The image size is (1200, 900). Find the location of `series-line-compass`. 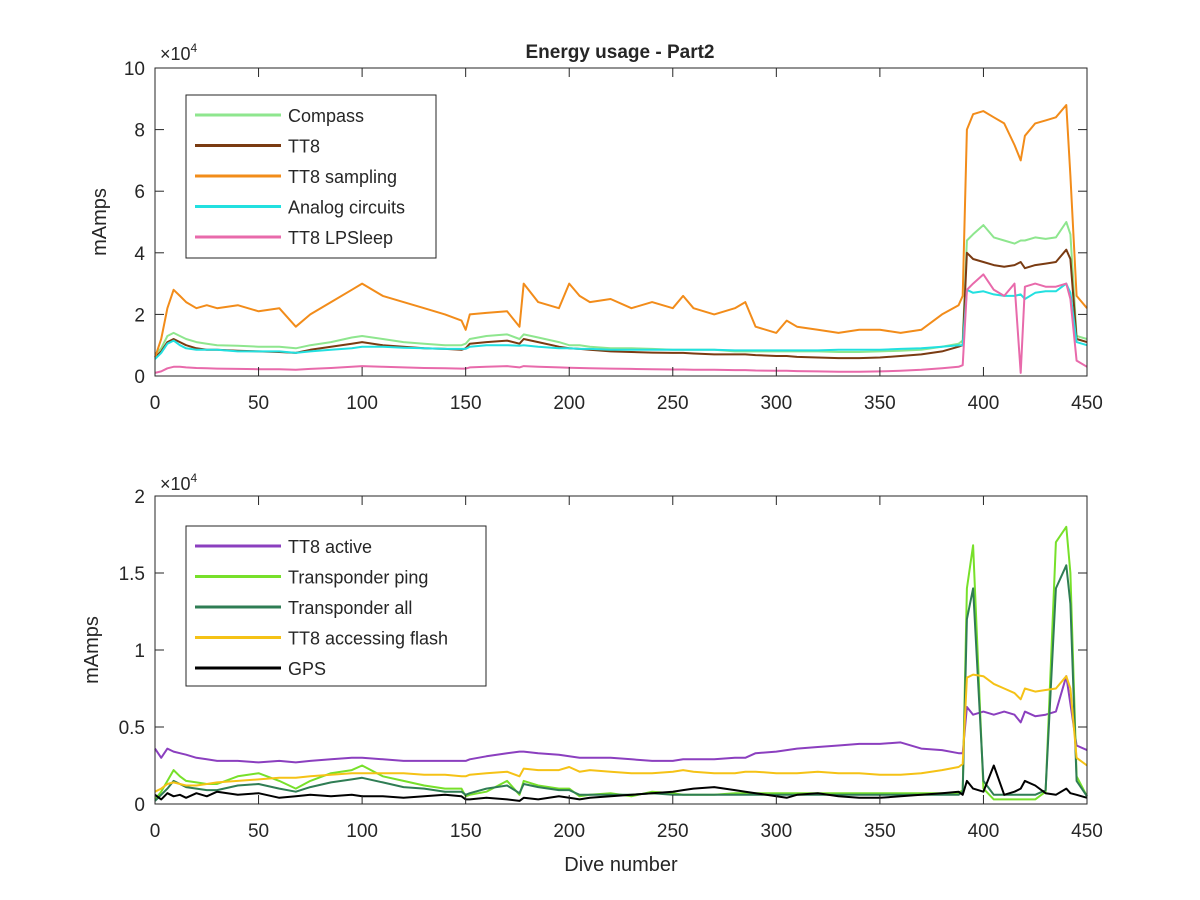

series-line-compass is located at coordinates (621, 288).